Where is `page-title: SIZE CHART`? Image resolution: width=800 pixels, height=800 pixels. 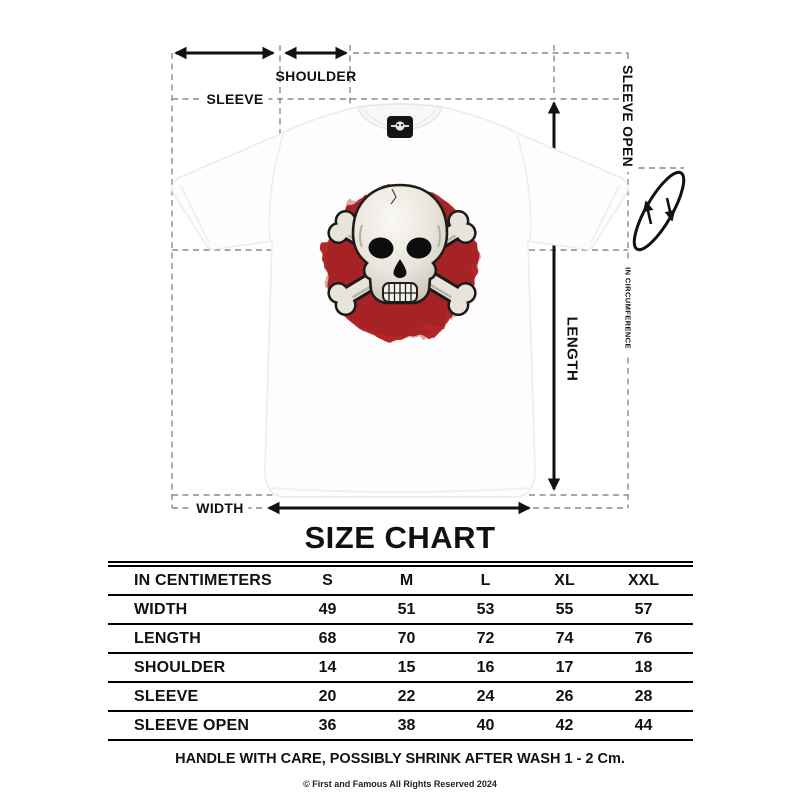 page-title: SIZE CHART is located at coordinates (400, 537).